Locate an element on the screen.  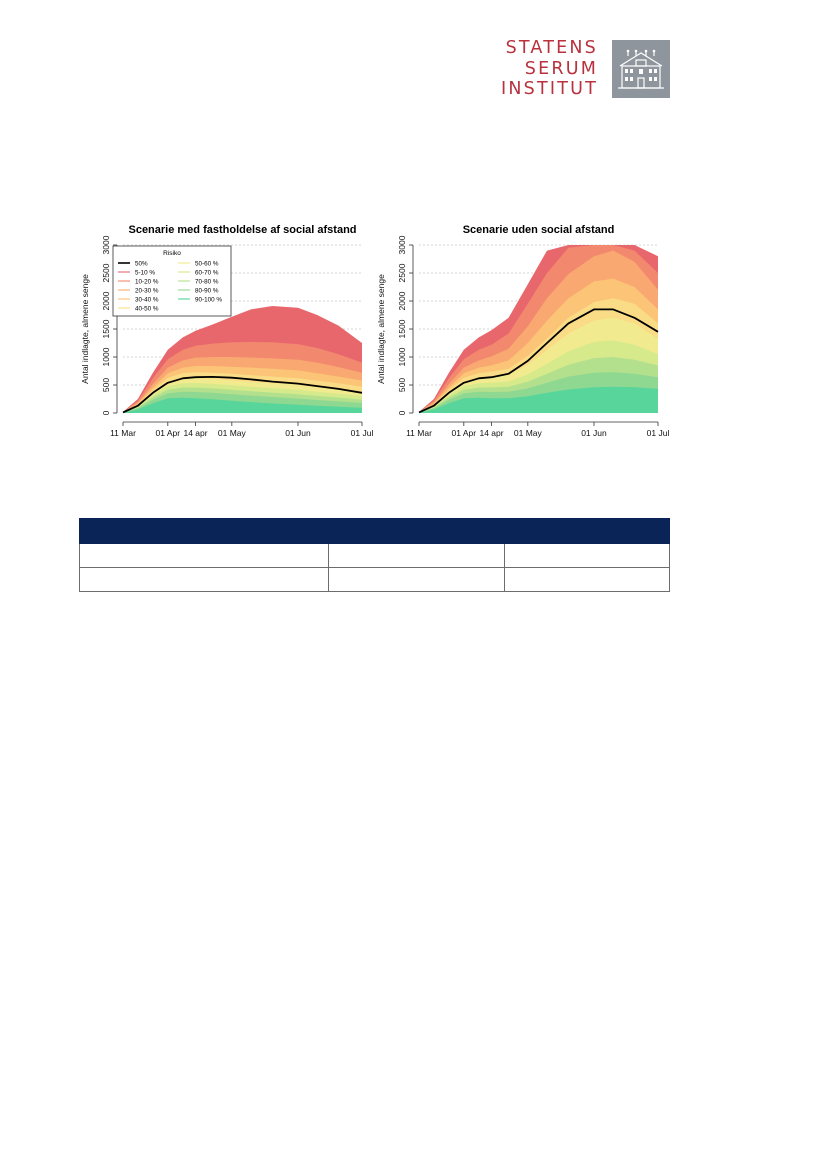
legend-entry: 50-60 % is located at coordinates (207, 263).